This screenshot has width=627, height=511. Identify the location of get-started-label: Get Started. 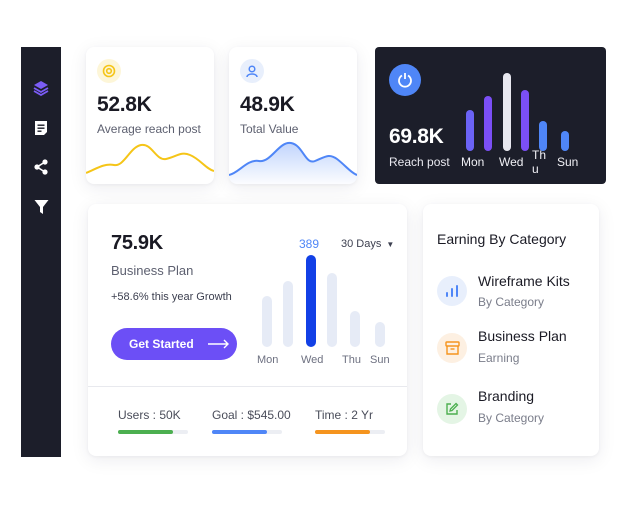
(161, 344).